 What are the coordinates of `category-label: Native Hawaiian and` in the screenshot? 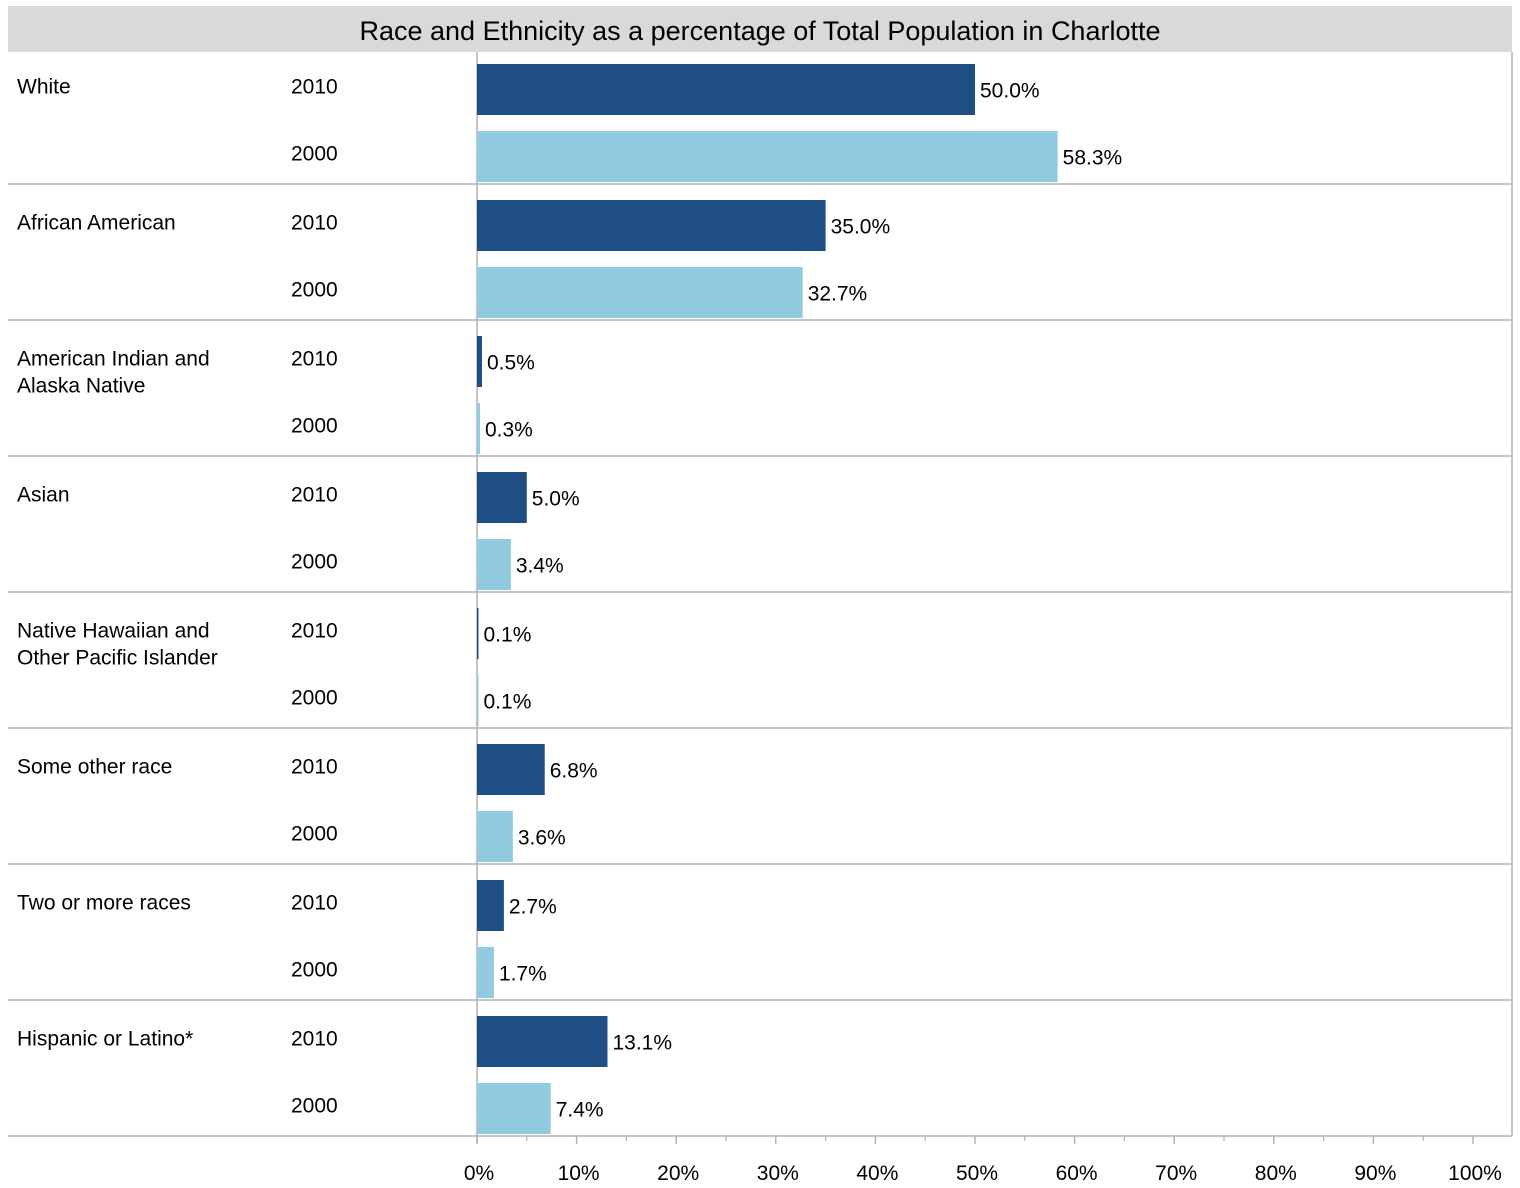 It's located at (113, 631).